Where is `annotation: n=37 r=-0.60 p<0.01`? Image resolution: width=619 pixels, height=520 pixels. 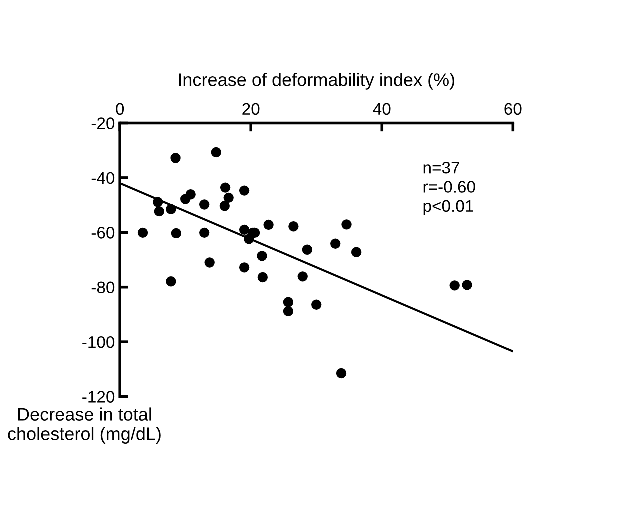 annotation: n=37 r=-0.60 p<0.01 is located at coordinates (450, 189).